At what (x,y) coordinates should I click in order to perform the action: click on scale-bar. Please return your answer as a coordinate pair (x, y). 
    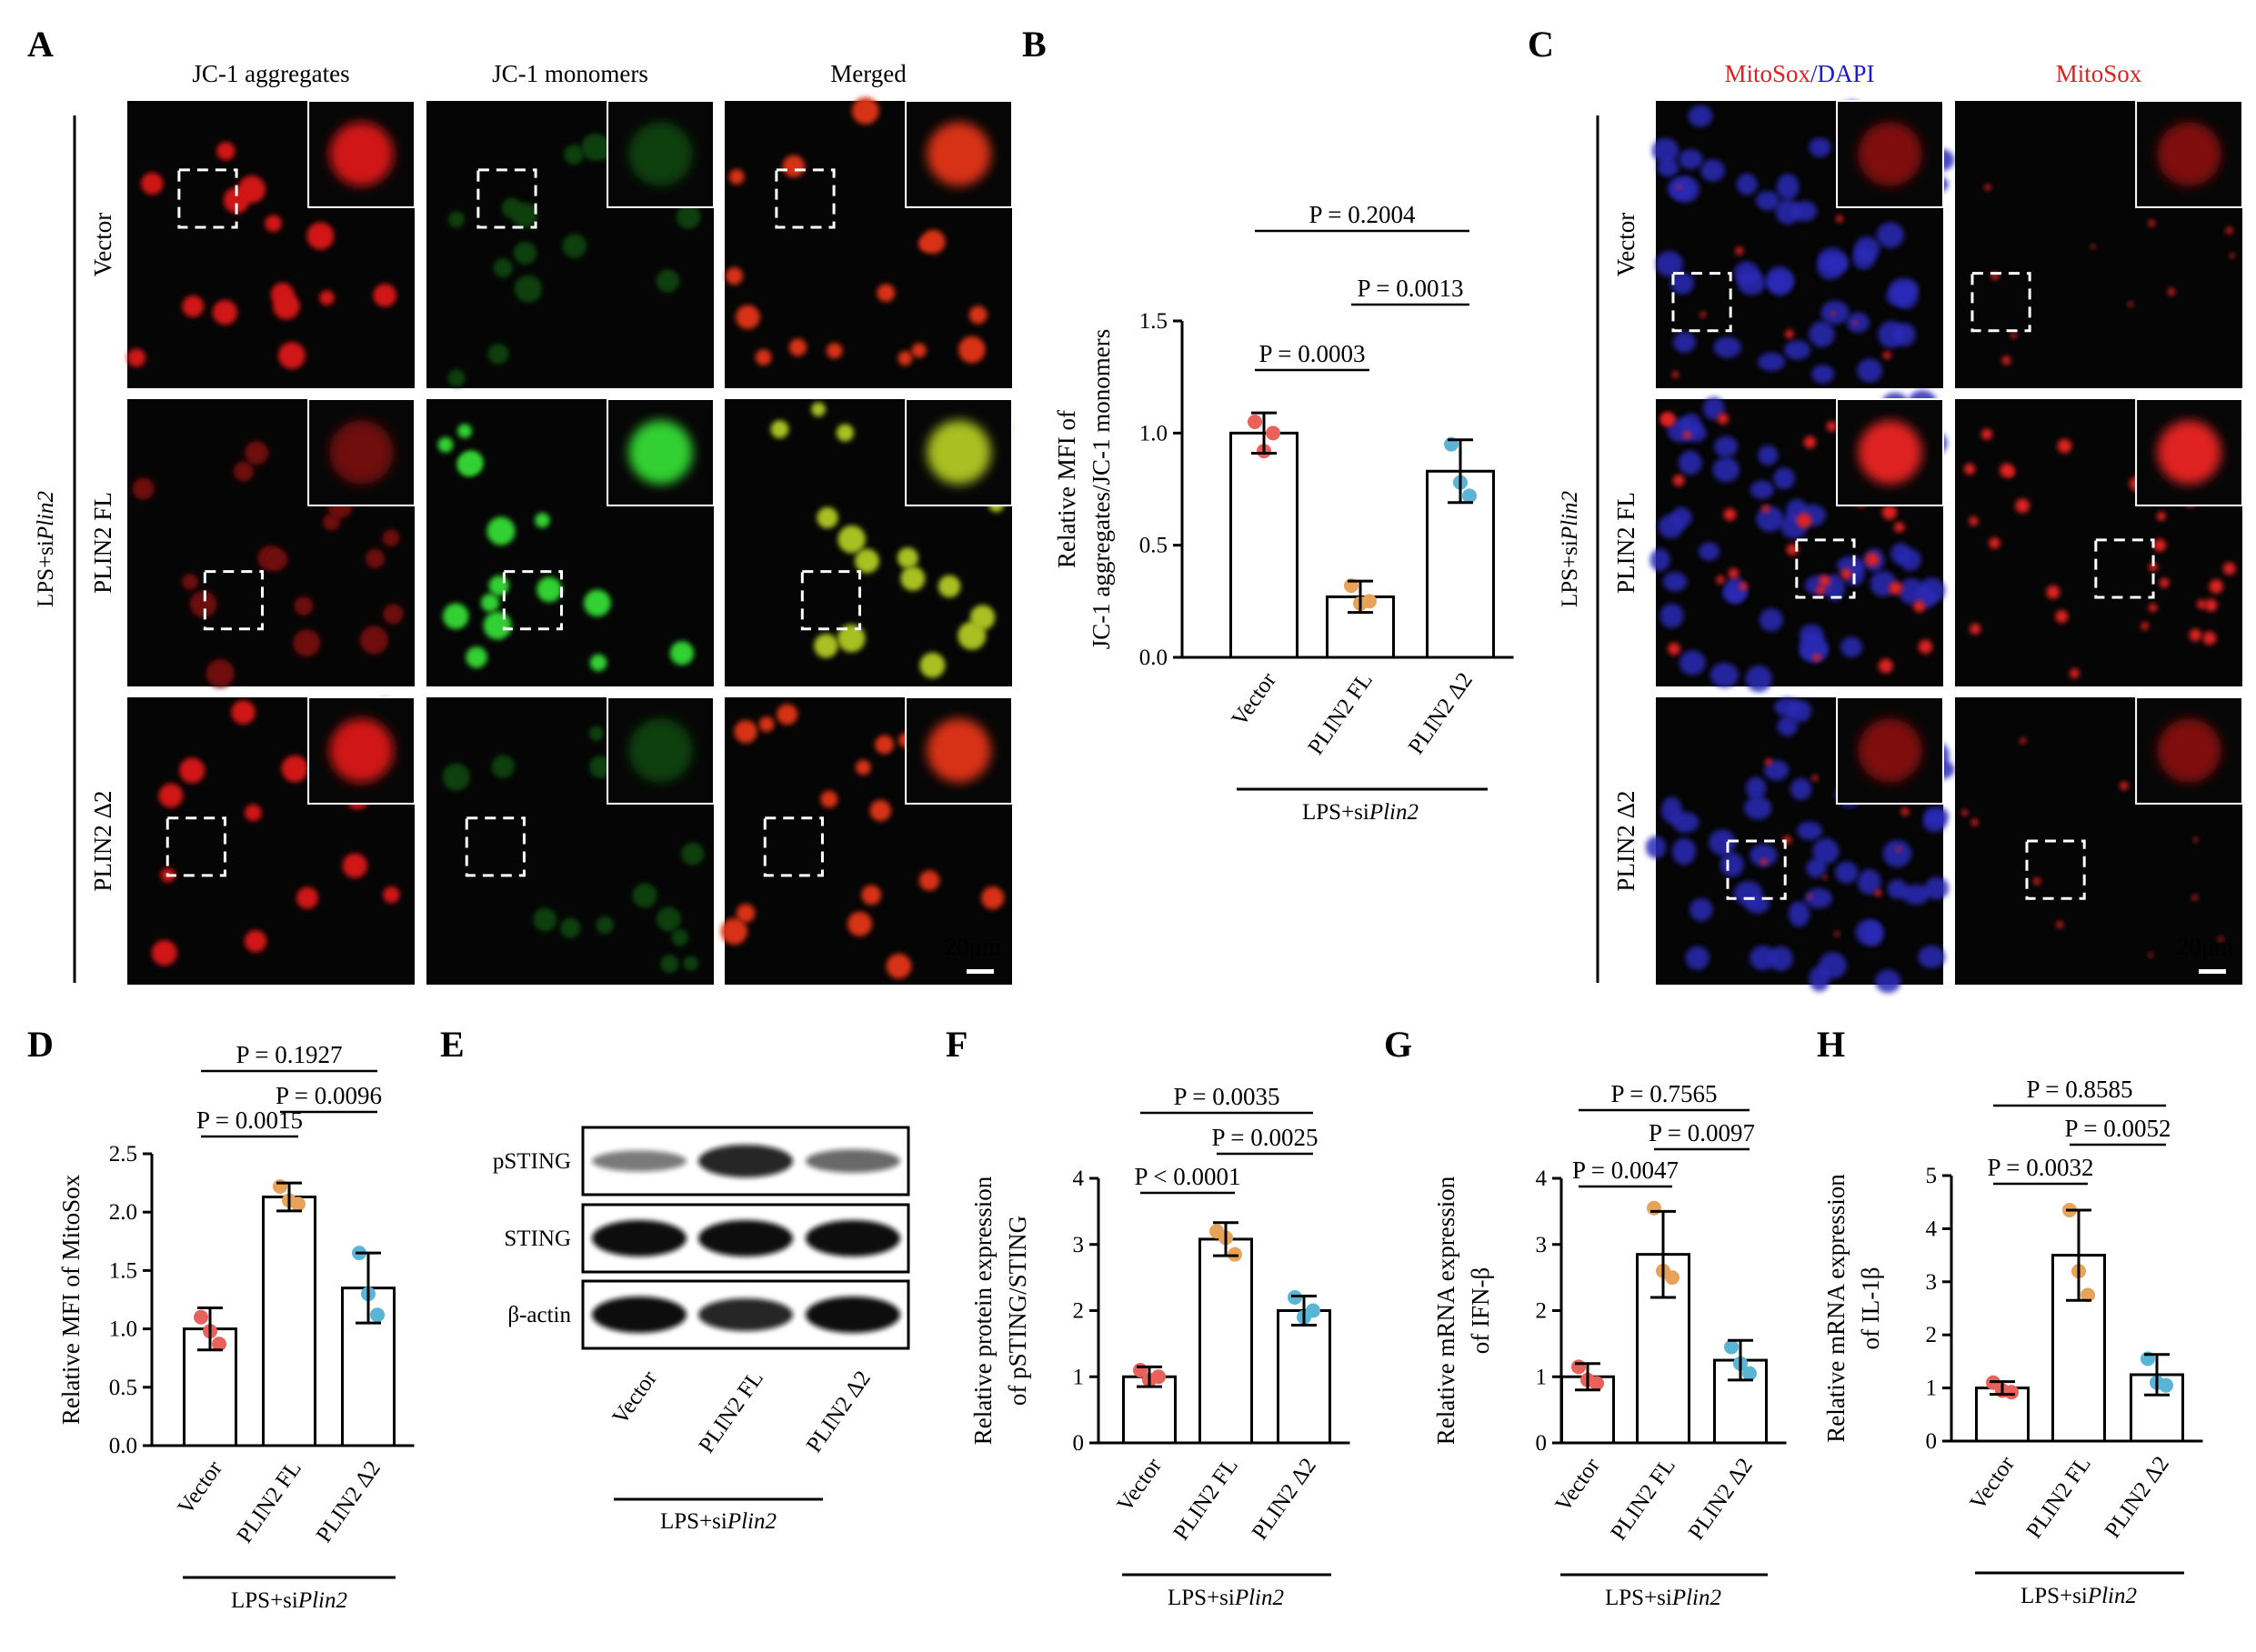
    Looking at the image, I should click on (2212, 971).